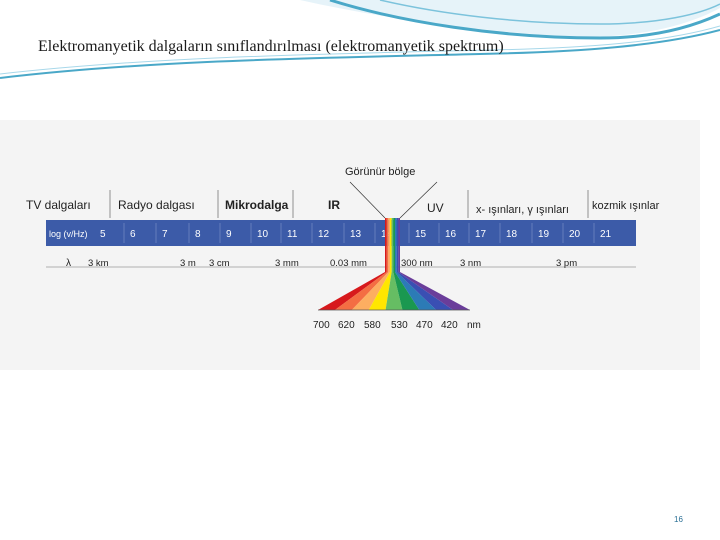 The image size is (720, 540). What do you see at coordinates (103, 234) in the screenshot?
I see `log-frequency-value: 5` at bounding box center [103, 234].